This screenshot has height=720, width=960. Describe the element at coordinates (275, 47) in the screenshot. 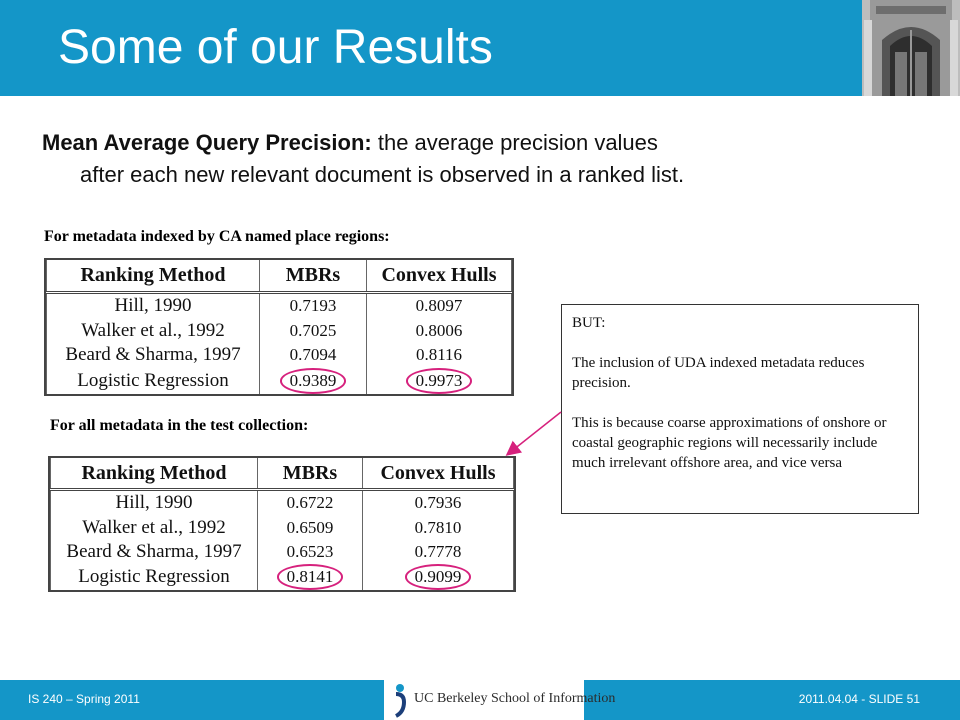

I see `slide-title: Some of our Results` at that location.